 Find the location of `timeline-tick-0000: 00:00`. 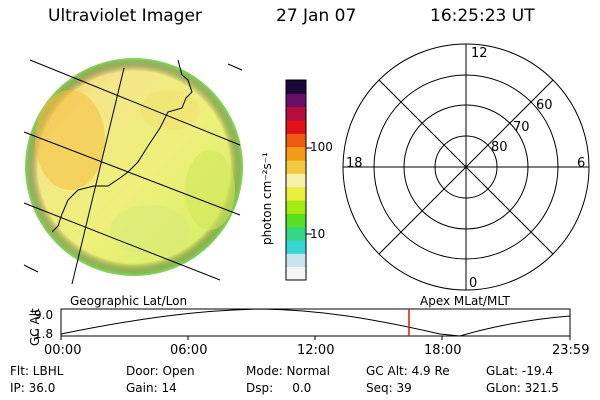

timeline-tick-0000: 00:00 is located at coordinates (63, 350).